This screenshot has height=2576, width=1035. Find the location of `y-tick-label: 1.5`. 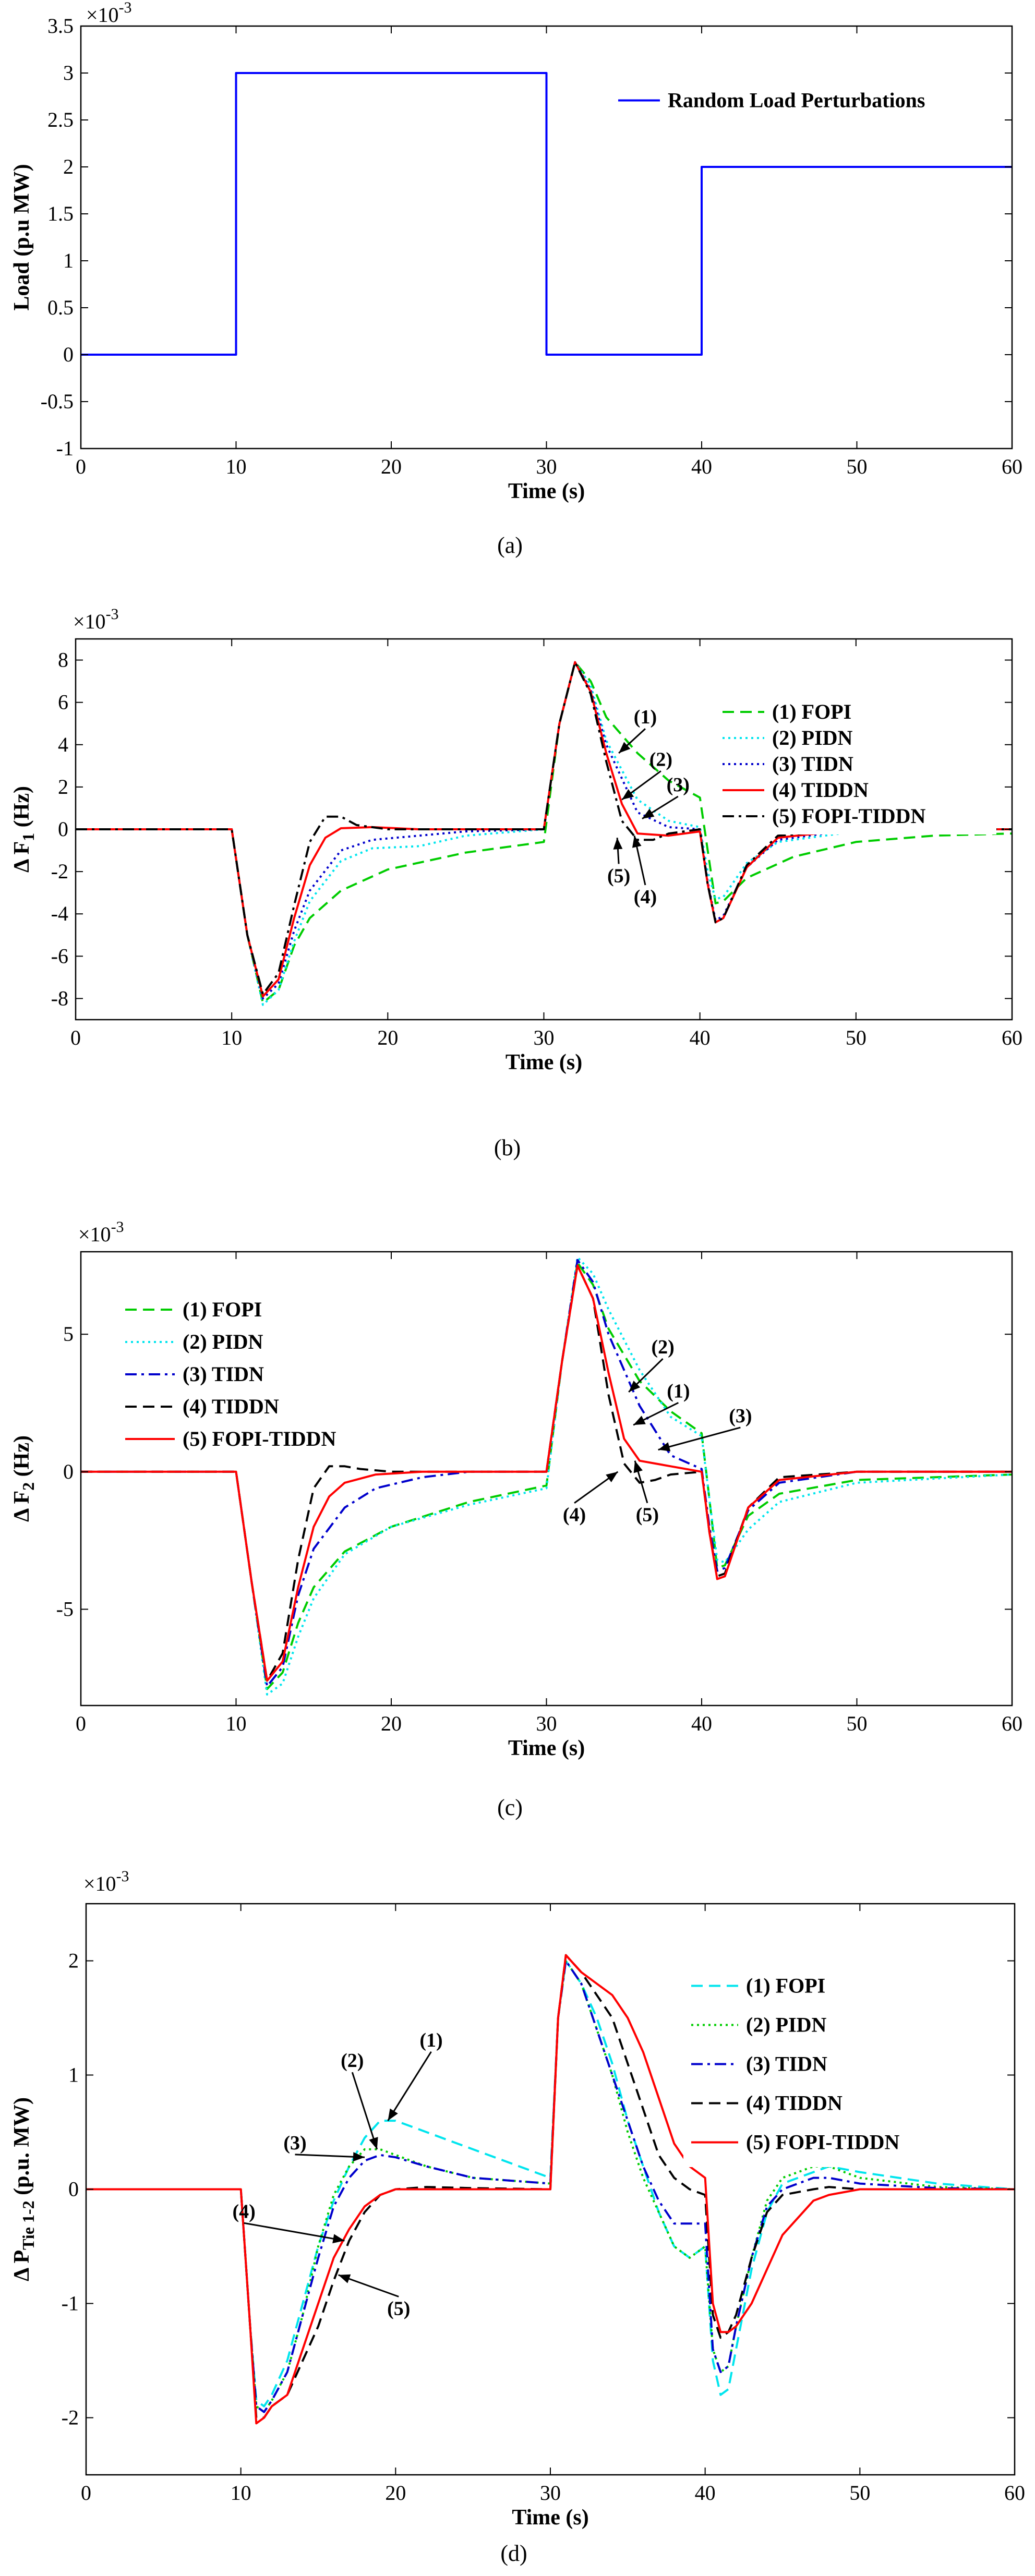

y-tick-label: 1.5 is located at coordinates (60, 213).